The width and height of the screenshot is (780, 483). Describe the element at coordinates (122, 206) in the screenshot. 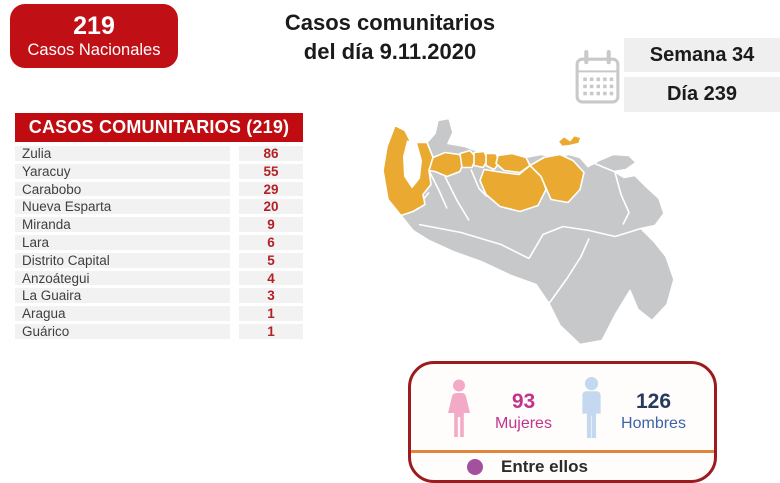

I see `state-name: Nueva Esparta` at that location.